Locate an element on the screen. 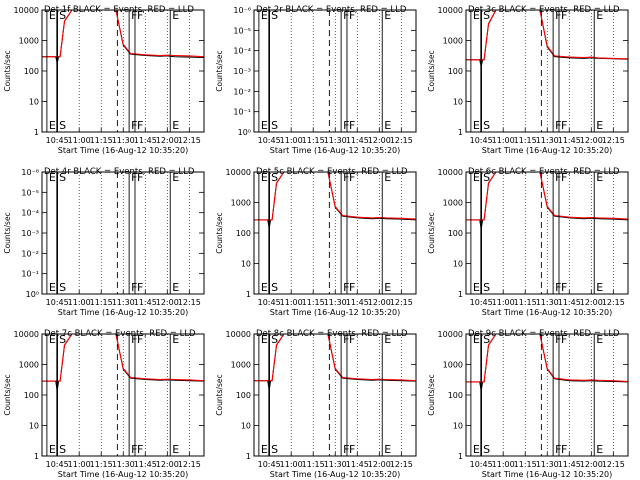  y-tick-label: 10⁰ is located at coordinates (32, 294).